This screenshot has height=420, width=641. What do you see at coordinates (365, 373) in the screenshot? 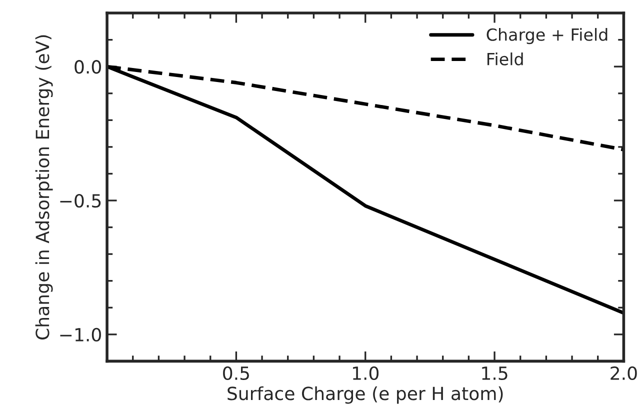
I see `x-tick-label: 1.0` at bounding box center [365, 373].